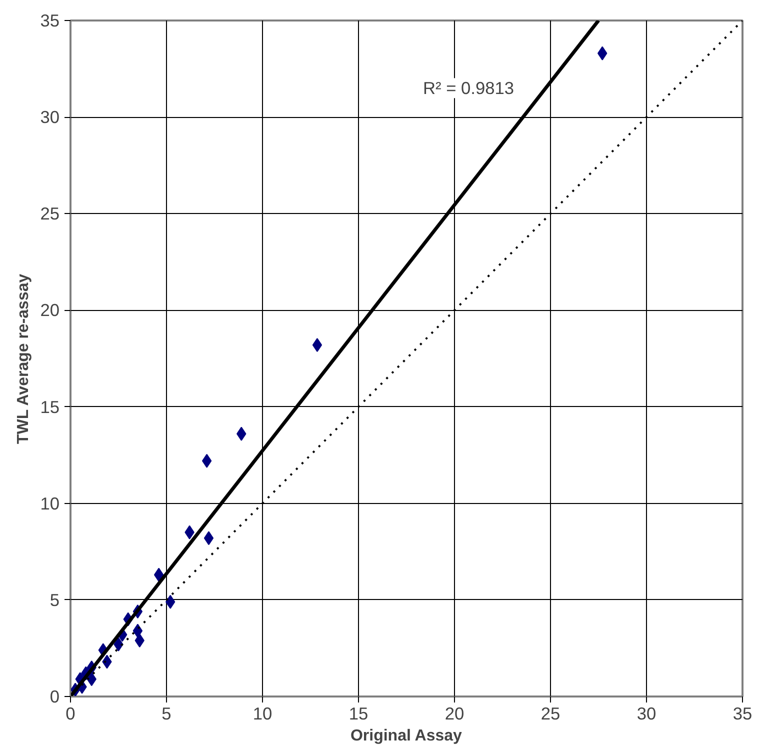 This screenshot has height=756, width=762. I want to click on x-tick-label: 15, so click(358, 714).